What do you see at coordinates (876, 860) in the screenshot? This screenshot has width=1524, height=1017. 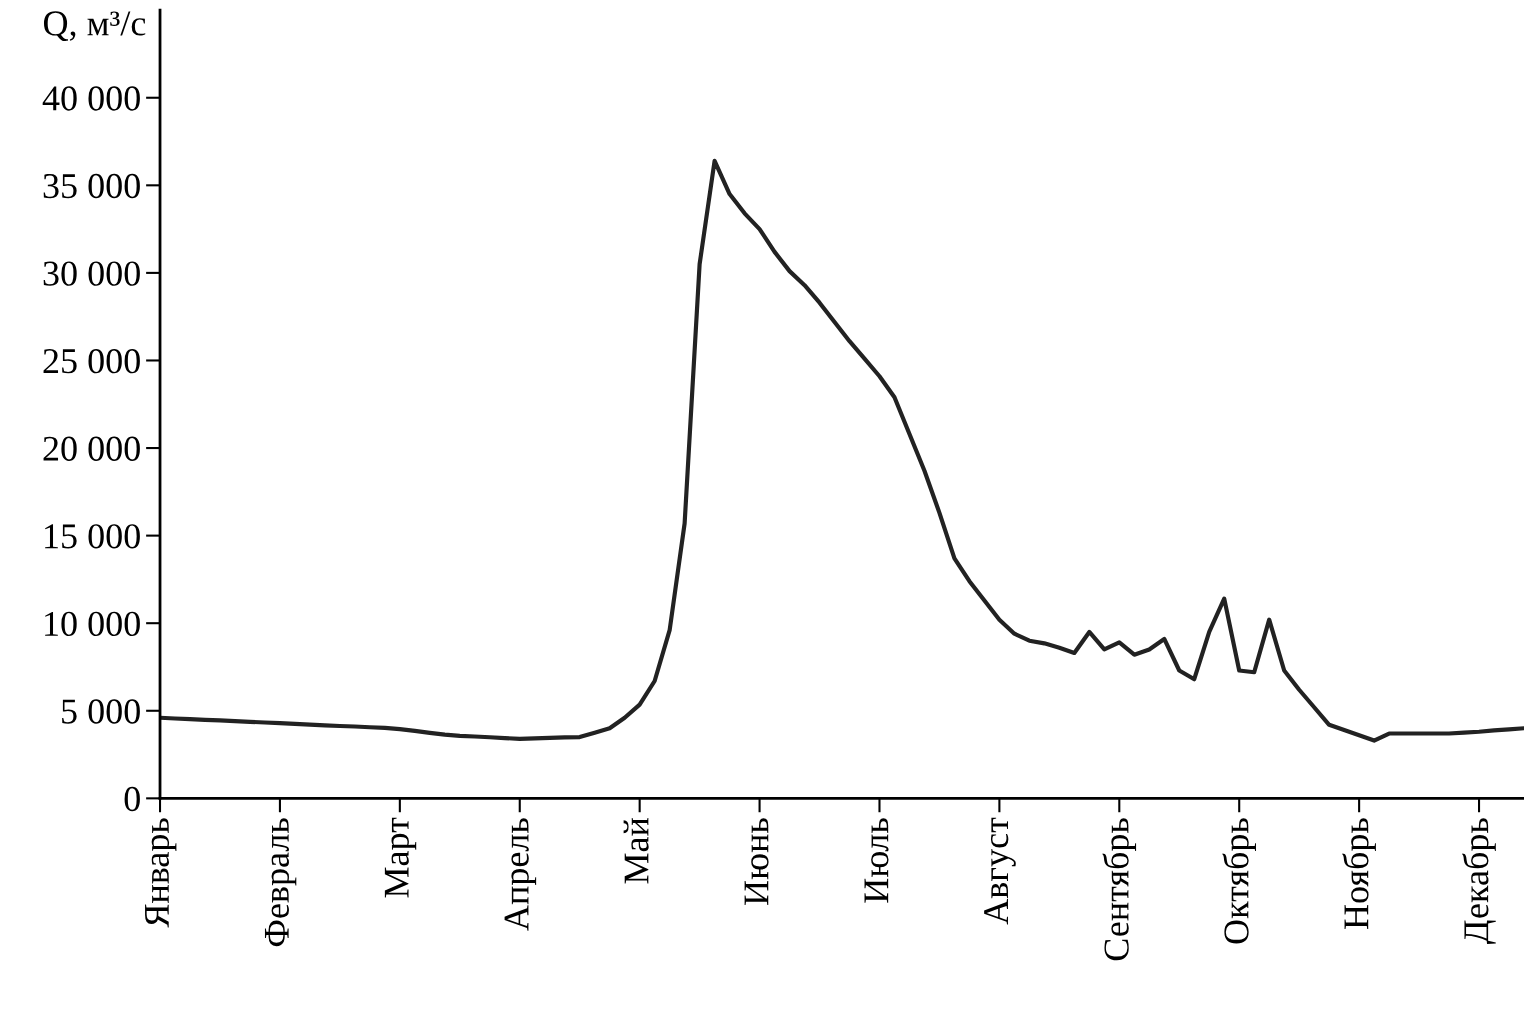 I see `x-tick-label: Июль` at bounding box center [876, 860].